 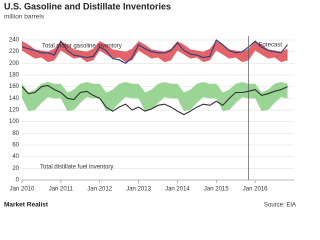 I want to click on x-tick-label: Jan 2011, so click(x=61, y=190).